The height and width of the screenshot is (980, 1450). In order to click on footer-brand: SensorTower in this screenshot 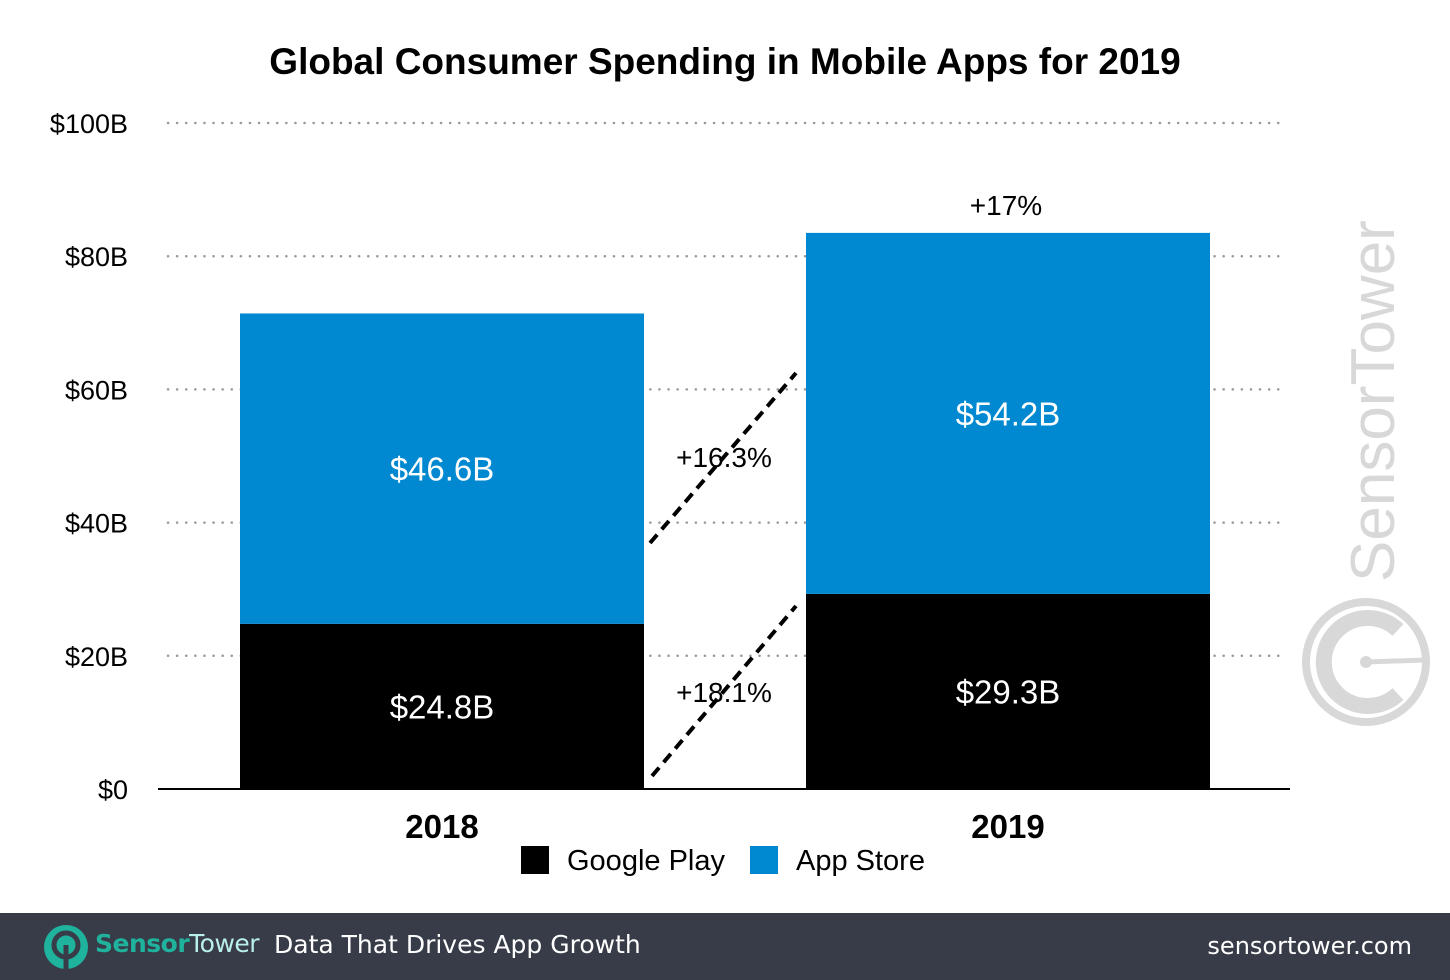, I will do `click(177, 943)`.